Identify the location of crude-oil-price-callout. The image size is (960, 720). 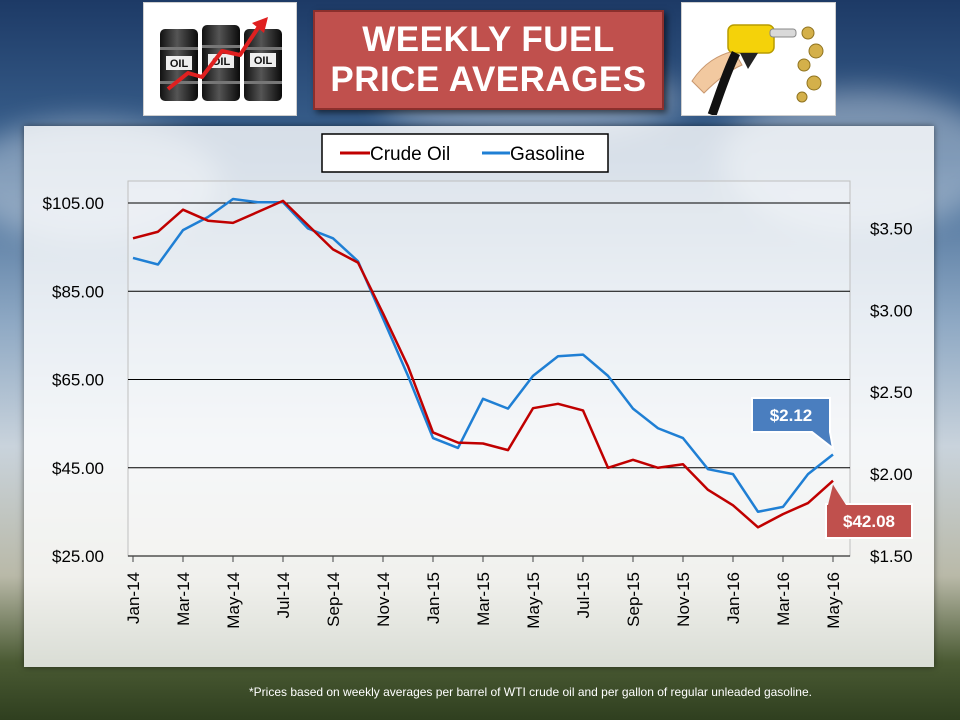
(869, 521).